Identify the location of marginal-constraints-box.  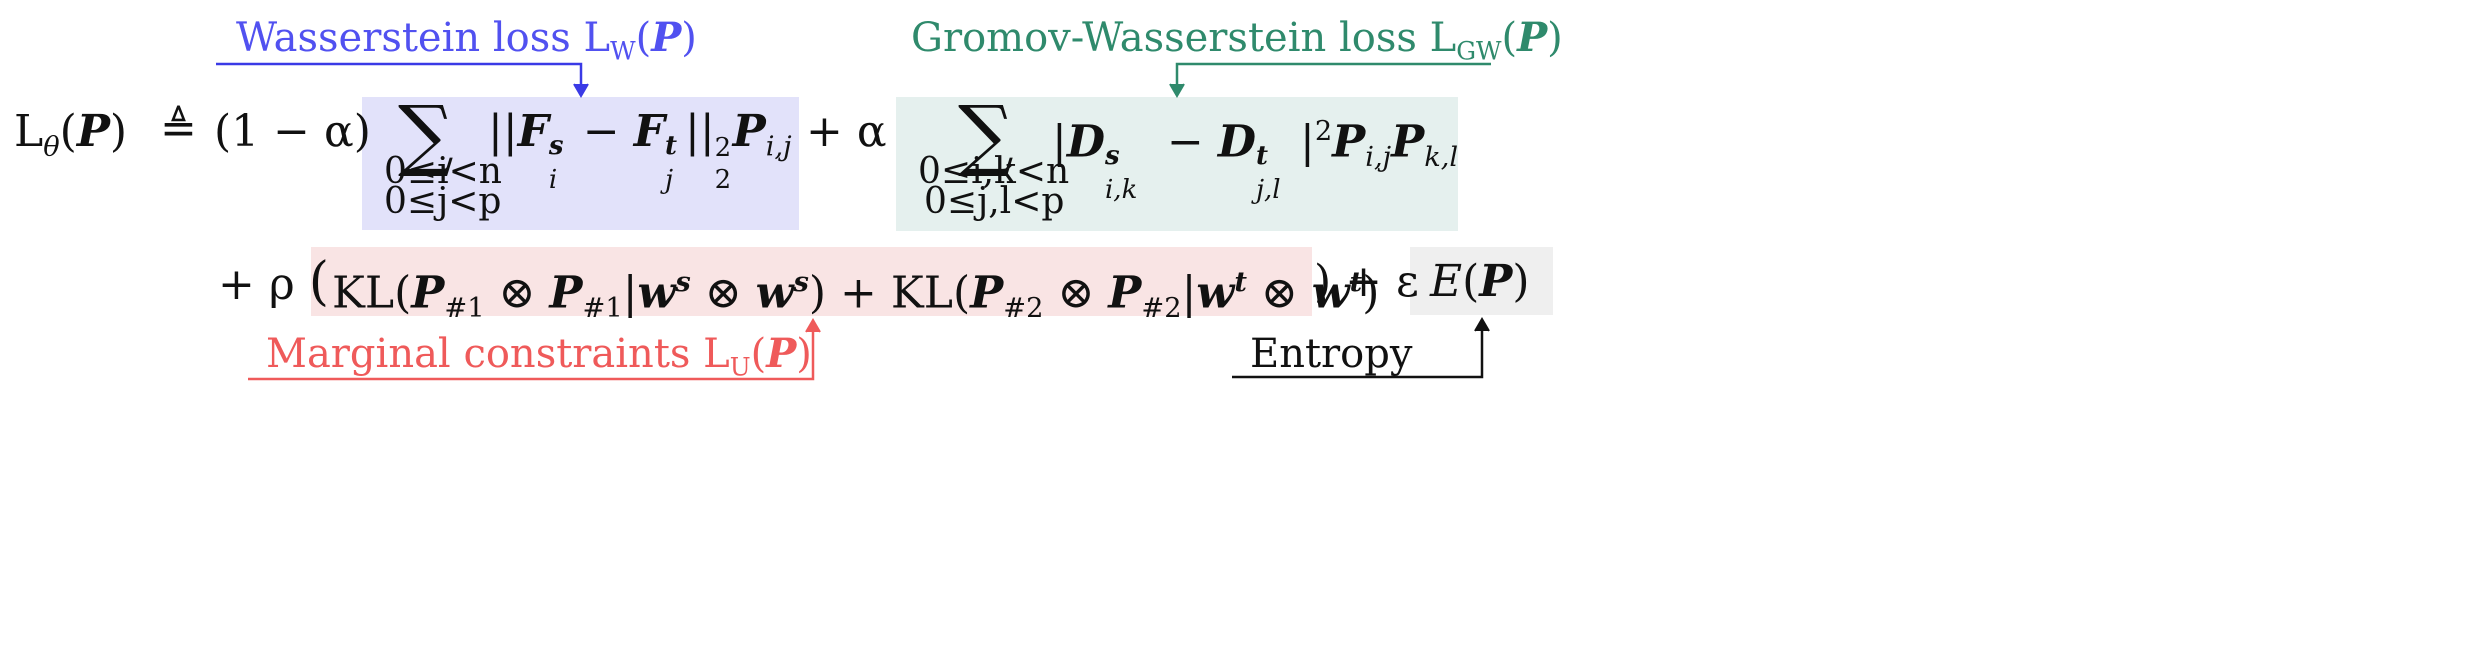
(811, 281).